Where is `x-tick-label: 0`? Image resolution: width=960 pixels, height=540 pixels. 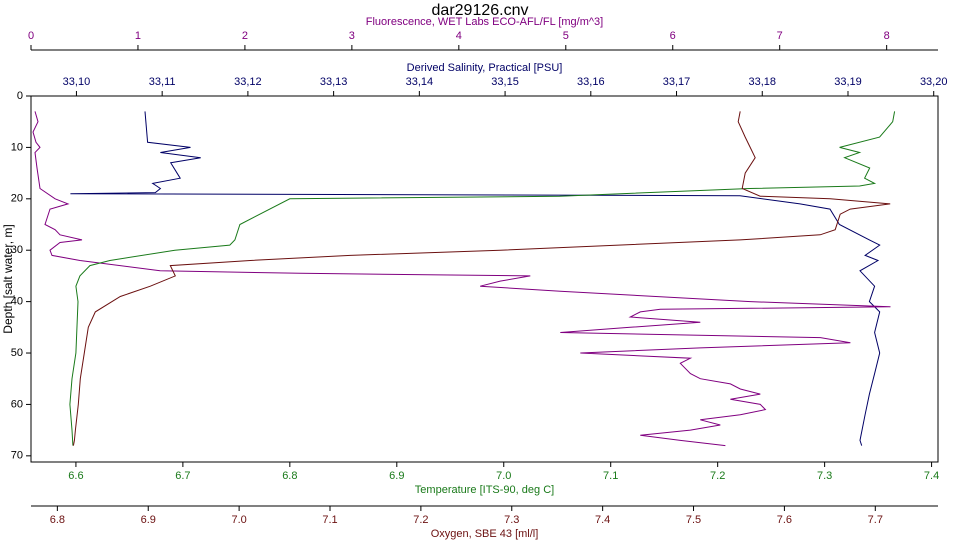 x-tick-label: 0 is located at coordinates (31, 36).